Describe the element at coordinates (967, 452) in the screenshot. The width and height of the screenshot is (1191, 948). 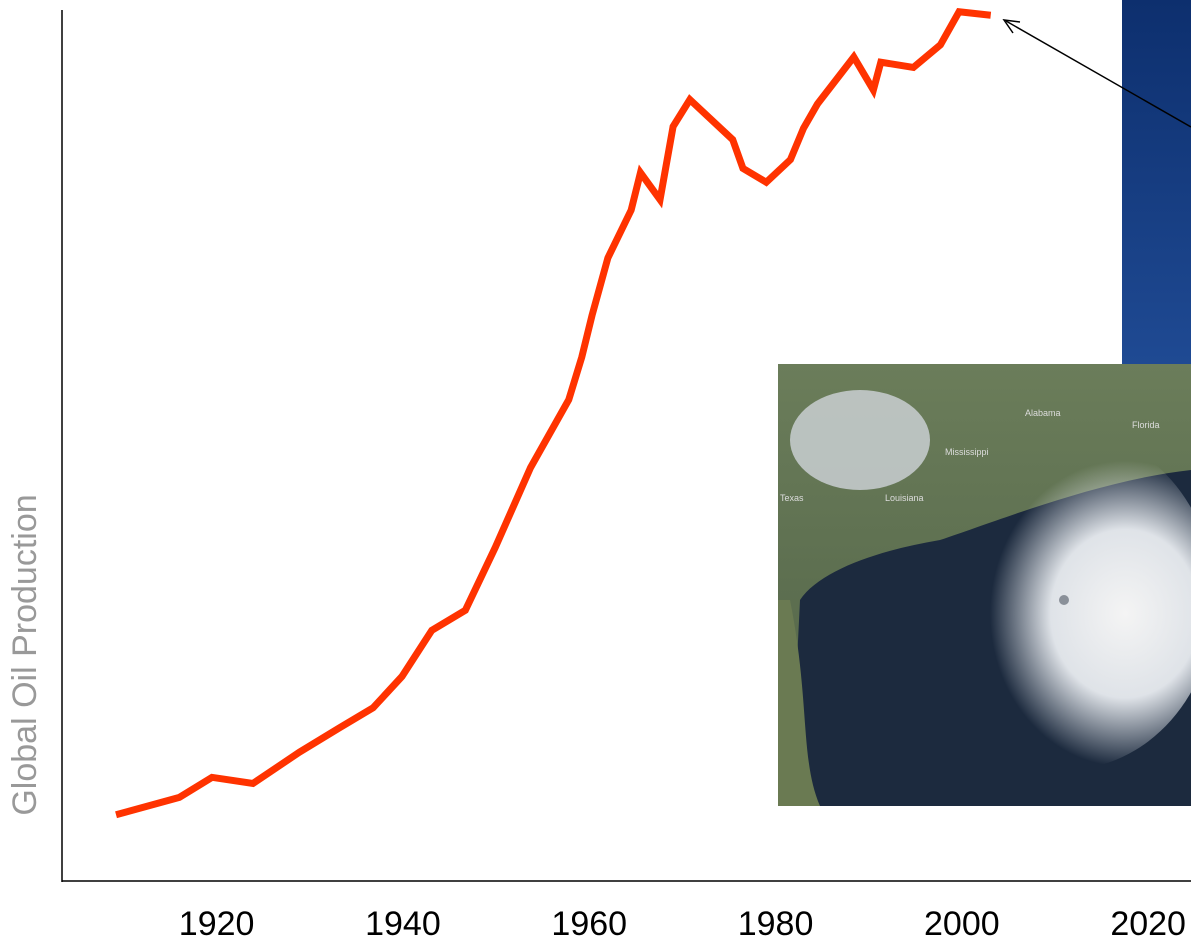
I see `image-label: Mississippi` at that location.